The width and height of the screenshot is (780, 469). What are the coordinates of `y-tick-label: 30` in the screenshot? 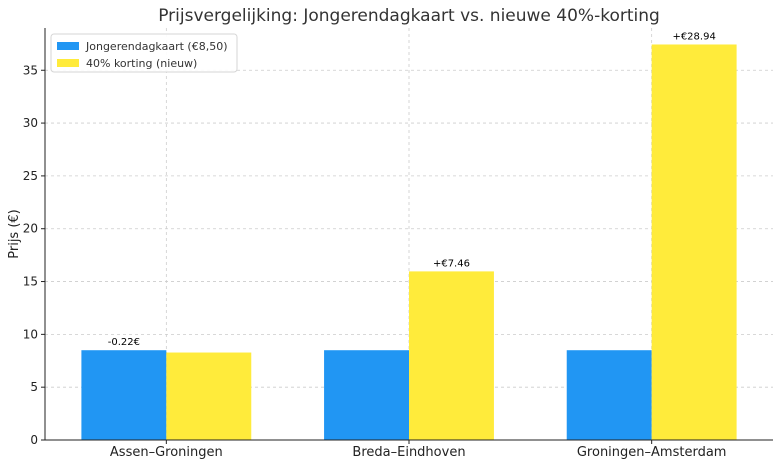 It's located at (30, 123).